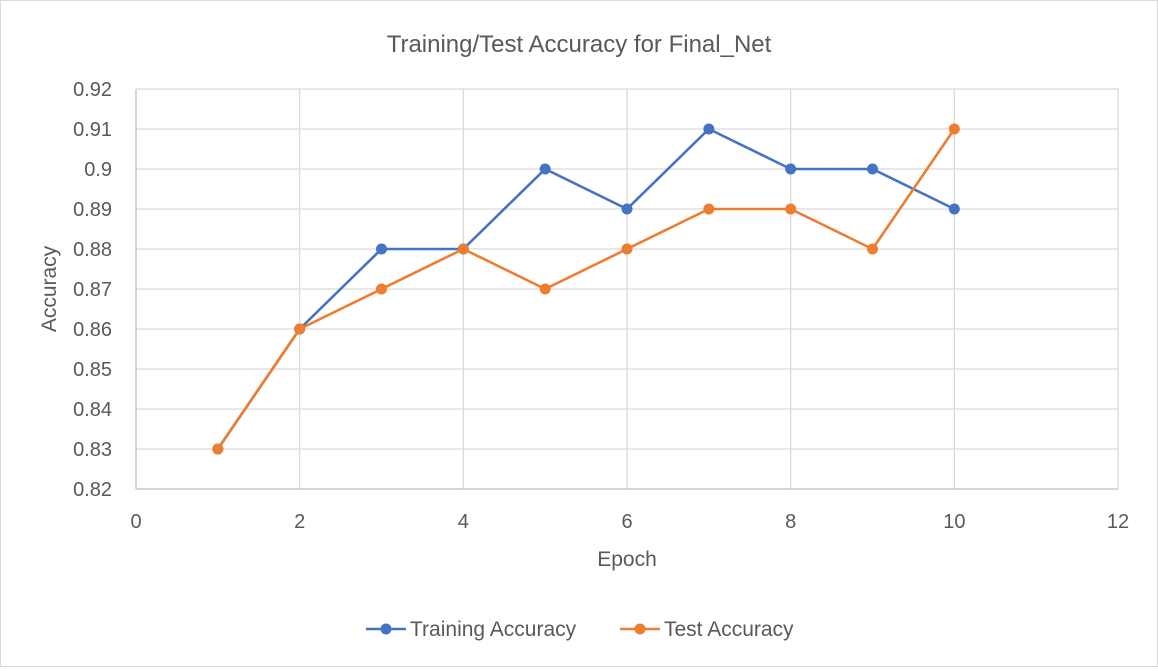 Image resolution: width=1158 pixels, height=671 pixels. I want to click on y-tick-label: 0.88, so click(92, 250).